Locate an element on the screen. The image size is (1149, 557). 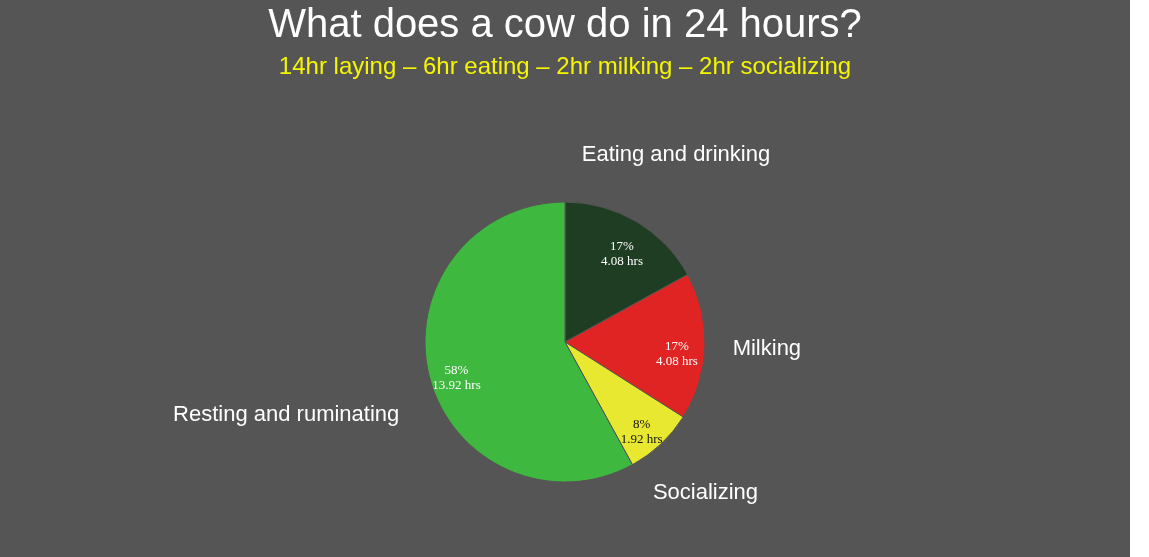
slice-label: Eating and drinking is located at coordinates (676, 154).